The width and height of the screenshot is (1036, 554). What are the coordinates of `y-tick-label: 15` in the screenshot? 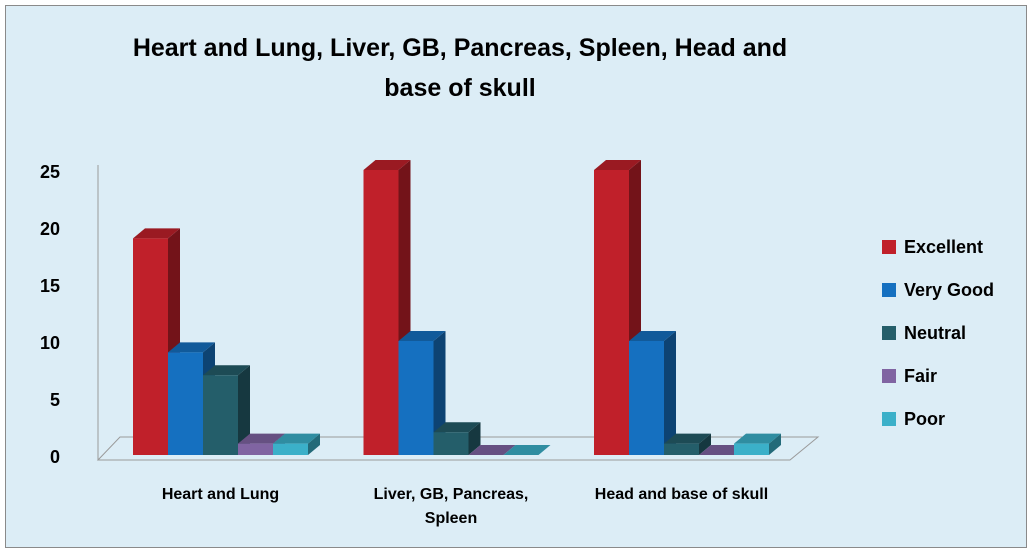 It's located at (50, 286).